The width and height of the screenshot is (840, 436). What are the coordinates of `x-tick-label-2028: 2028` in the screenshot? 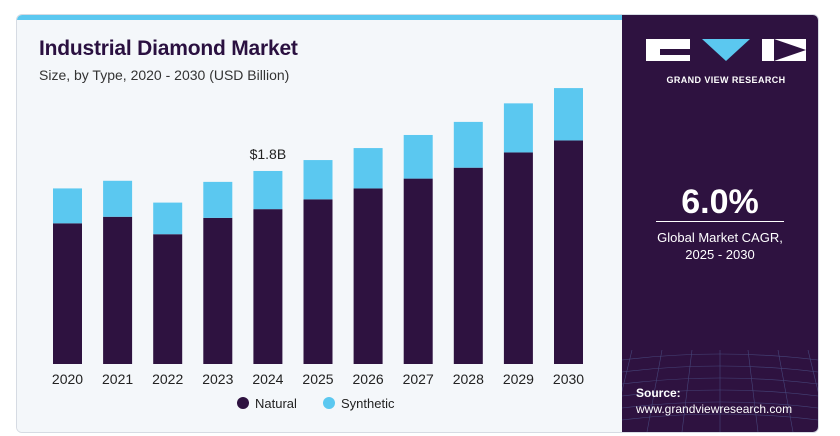 It's located at (468, 379).